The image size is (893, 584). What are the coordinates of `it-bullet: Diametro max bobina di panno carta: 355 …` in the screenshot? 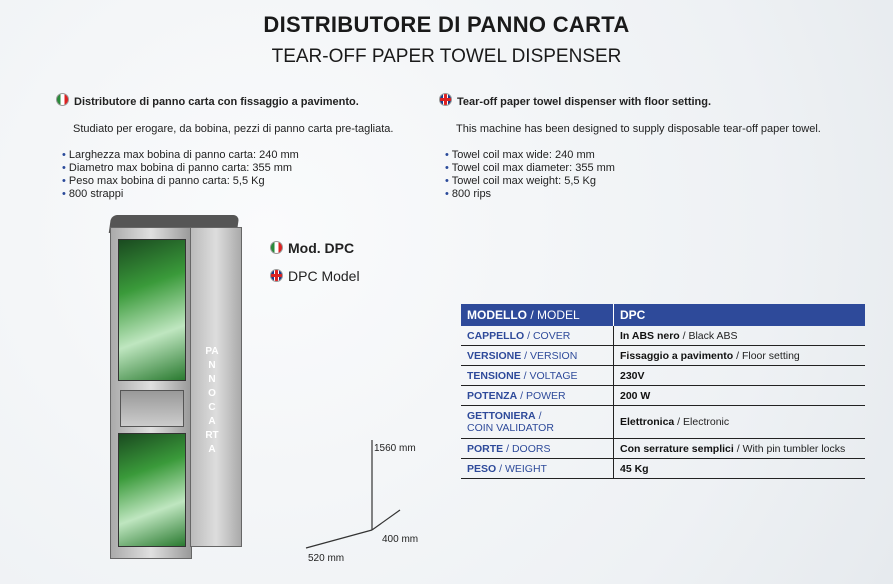 It's located at (249, 168).